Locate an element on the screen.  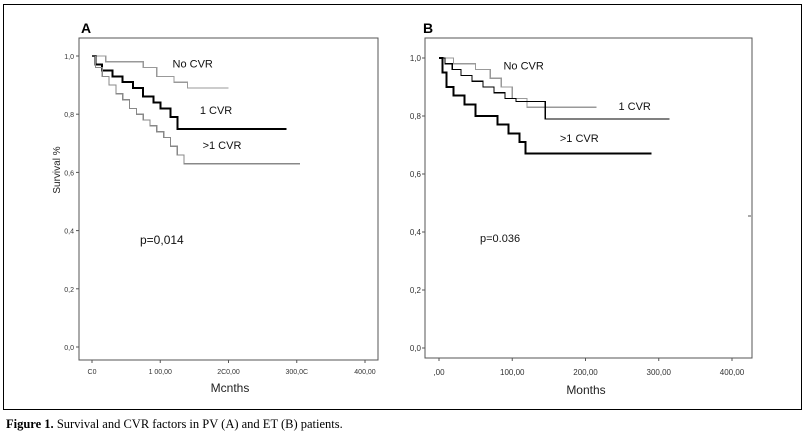
panel-b-label: B is located at coordinates (428, 28).